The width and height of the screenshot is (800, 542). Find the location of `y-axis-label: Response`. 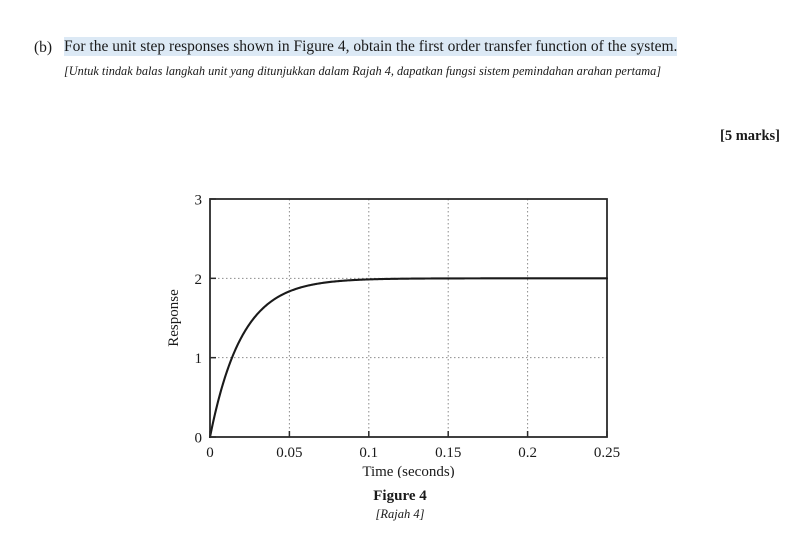

y-axis-label: Response is located at coordinates (174, 318).